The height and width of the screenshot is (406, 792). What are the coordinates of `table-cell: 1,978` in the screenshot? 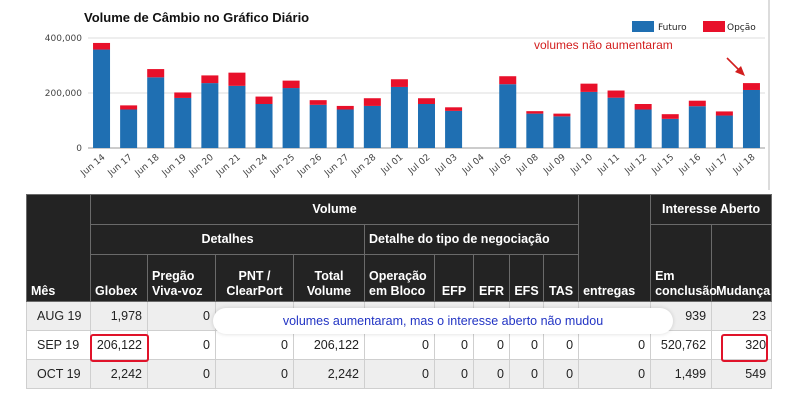 It's located at (119, 316).